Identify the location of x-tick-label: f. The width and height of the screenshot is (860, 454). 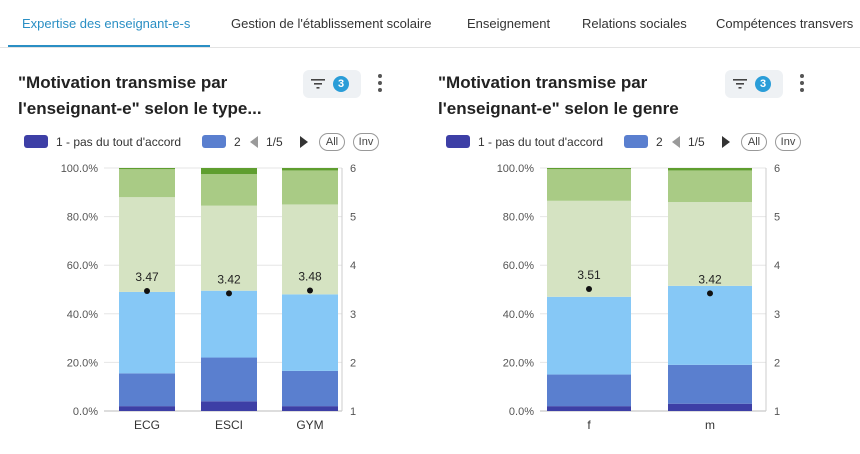
(589, 425).